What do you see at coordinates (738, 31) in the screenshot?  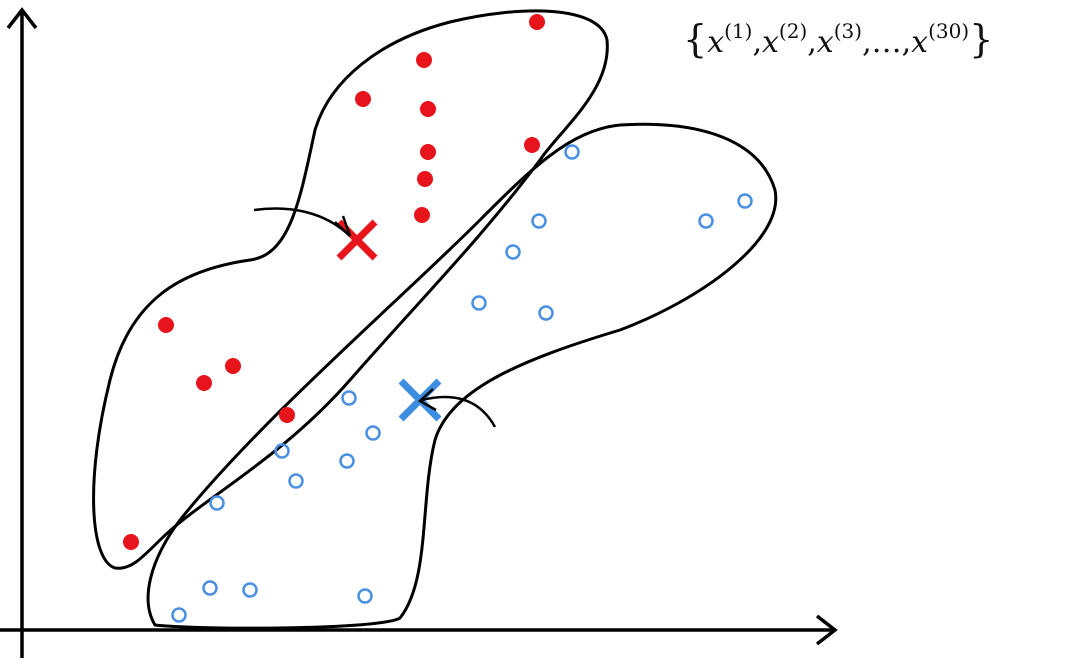 I see `superscript: (1)` at bounding box center [738, 31].